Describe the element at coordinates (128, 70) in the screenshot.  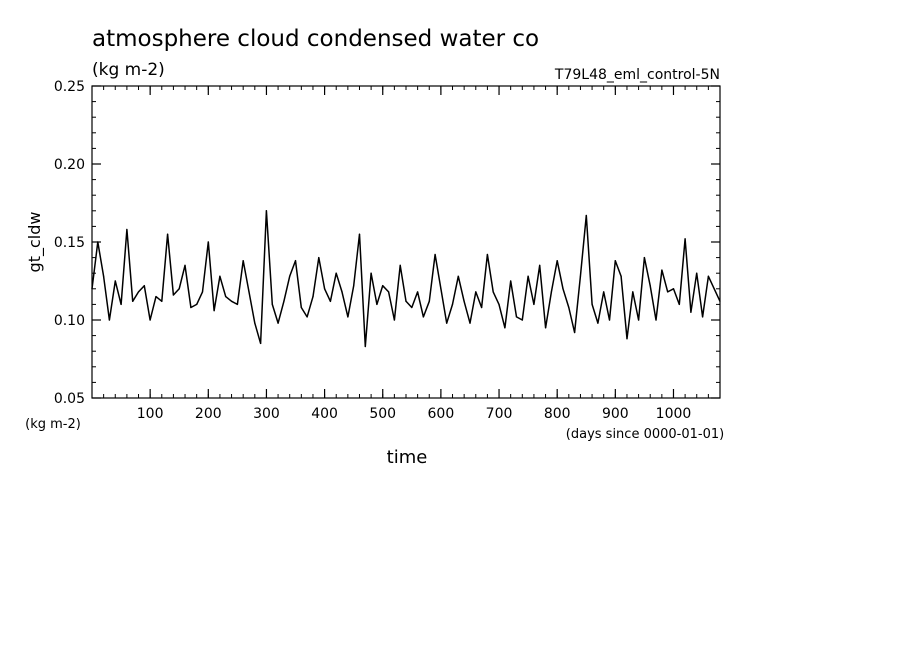
I see `chart-subtitle-units: (kg m-2)` at that location.